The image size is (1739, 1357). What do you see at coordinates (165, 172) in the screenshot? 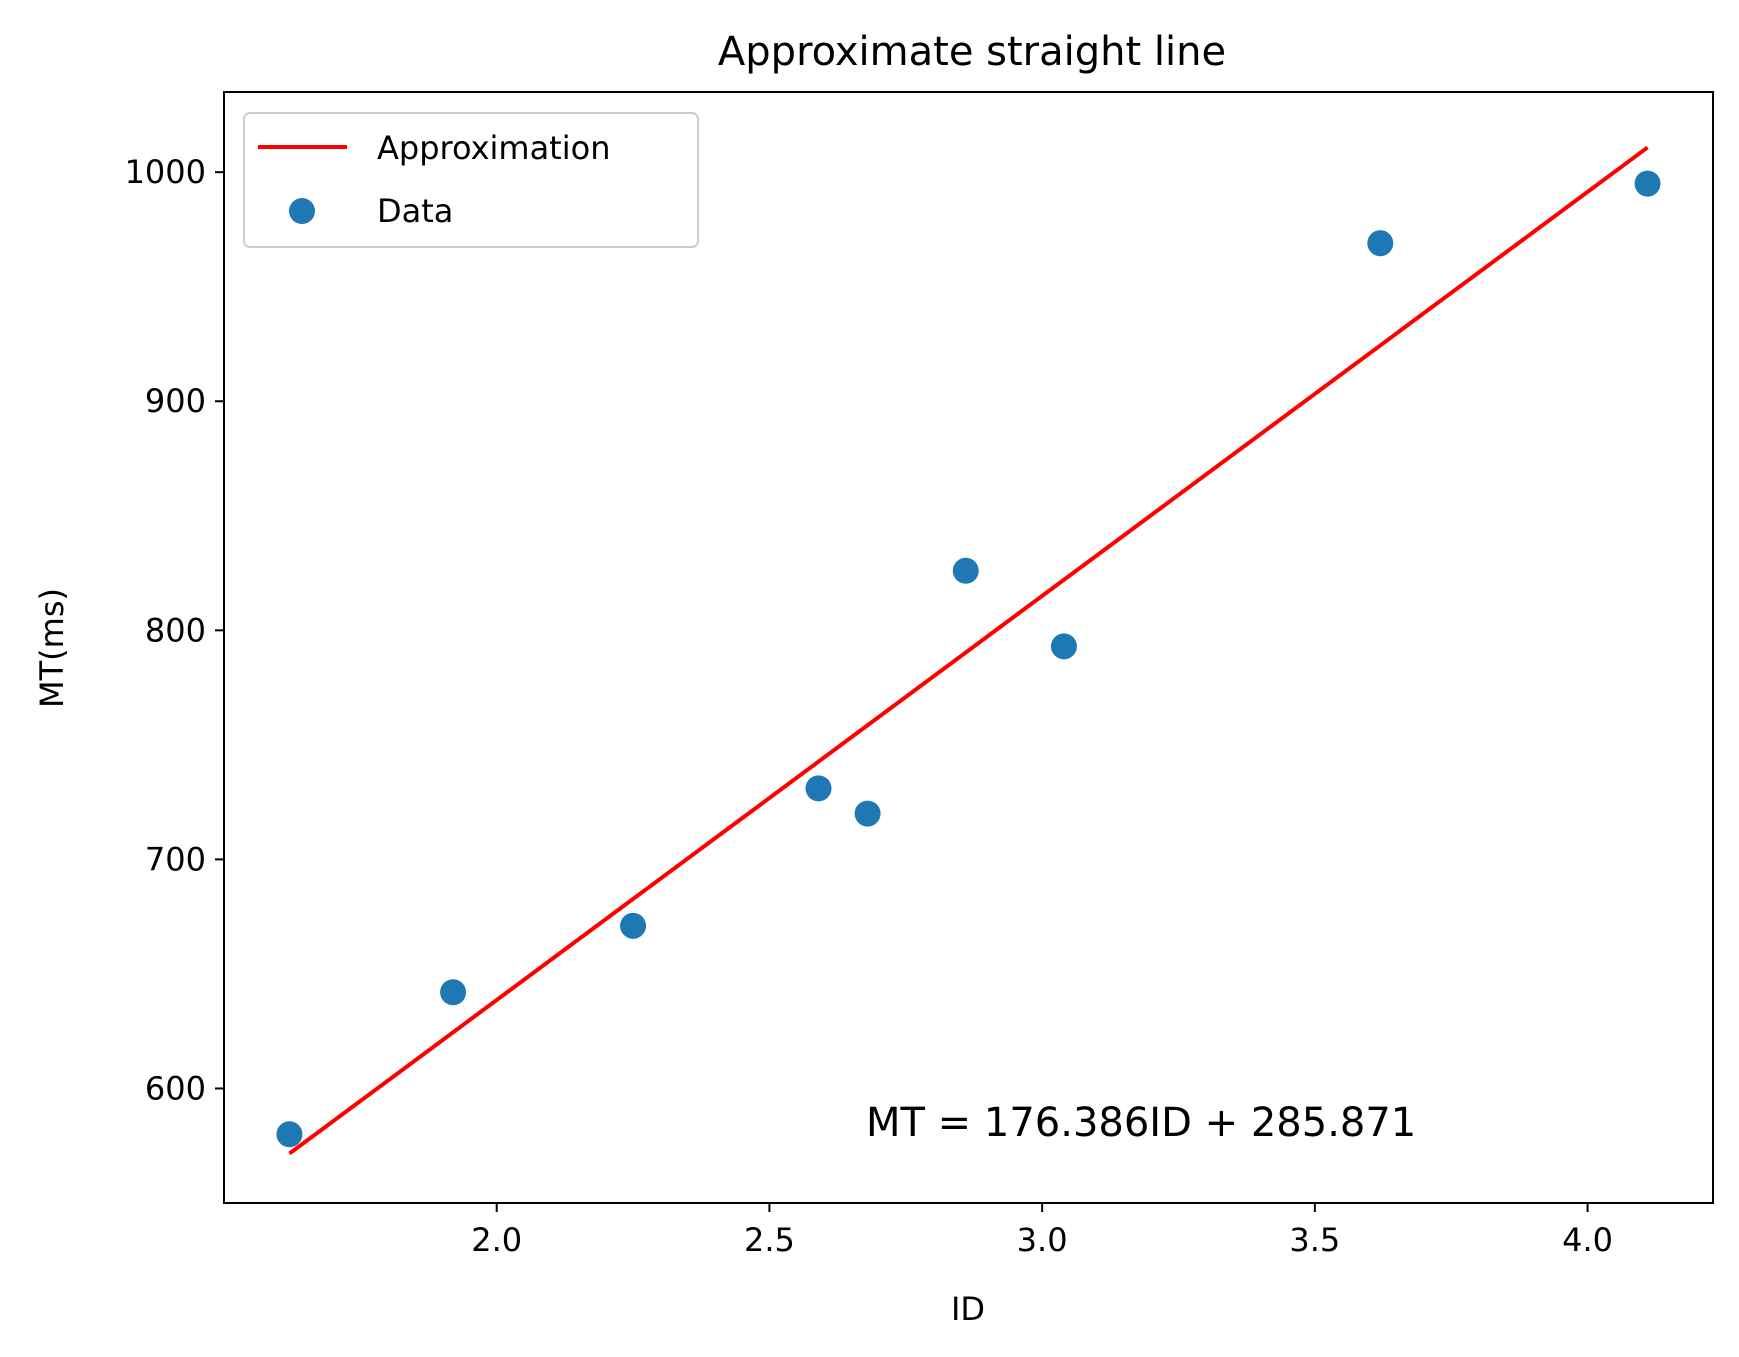
I see `y-tick-label: 1000` at bounding box center [165, 172].